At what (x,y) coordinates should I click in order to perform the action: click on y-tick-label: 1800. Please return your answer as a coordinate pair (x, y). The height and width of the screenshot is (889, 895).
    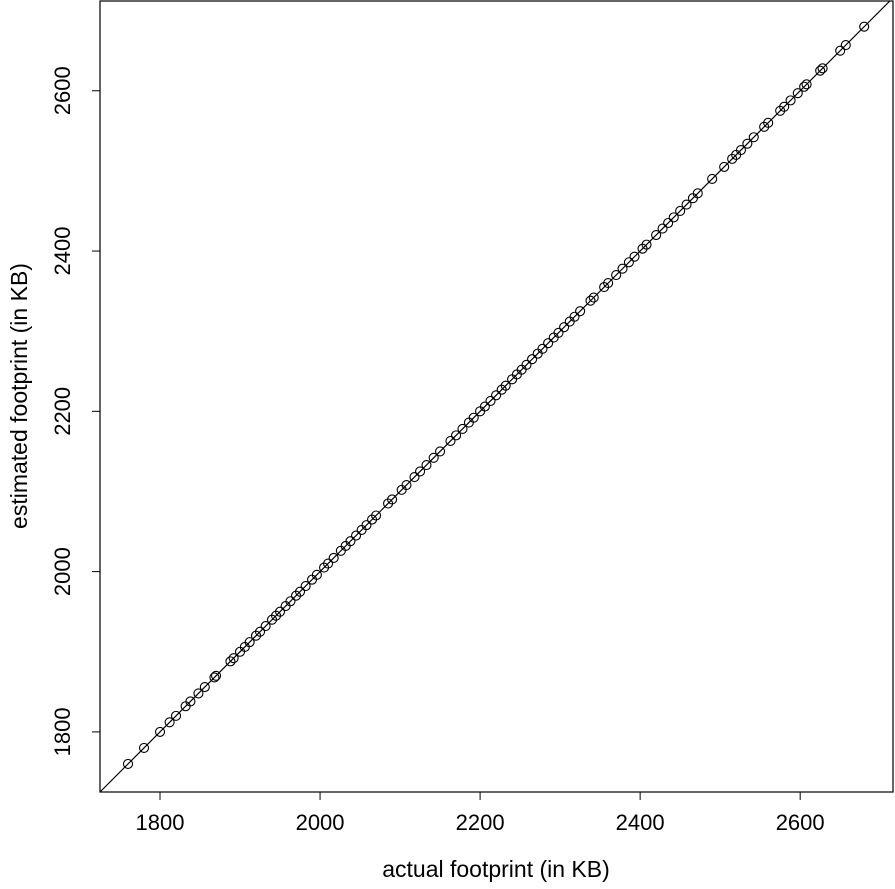
    Looking at the image, I should click on (62, 731).